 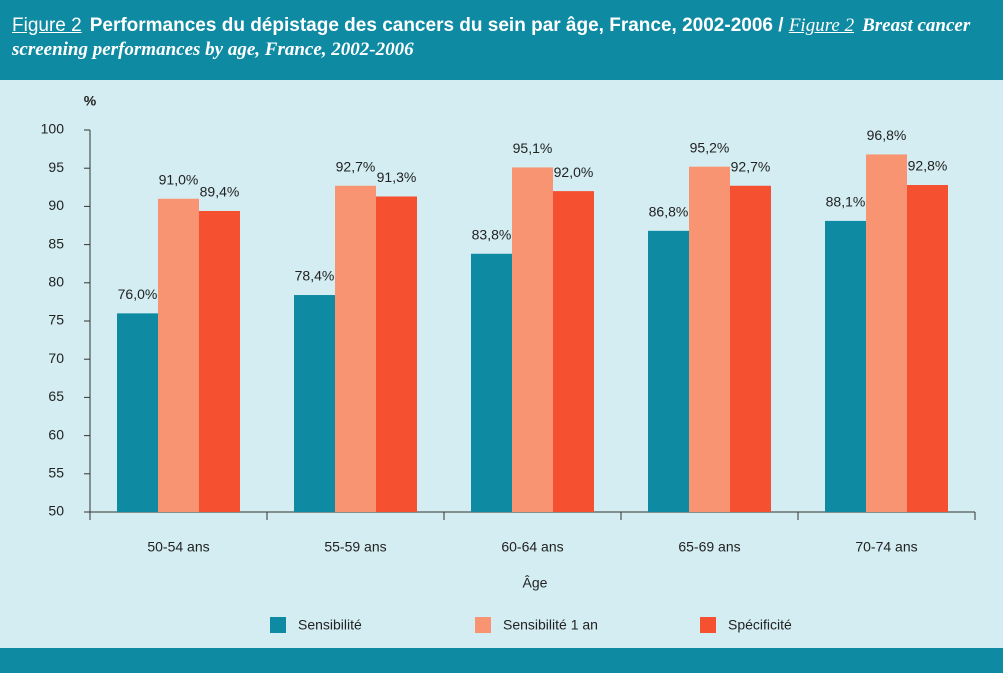 I want to click on x-tick-label: 50-54 ans, so click(x=178, y=547).